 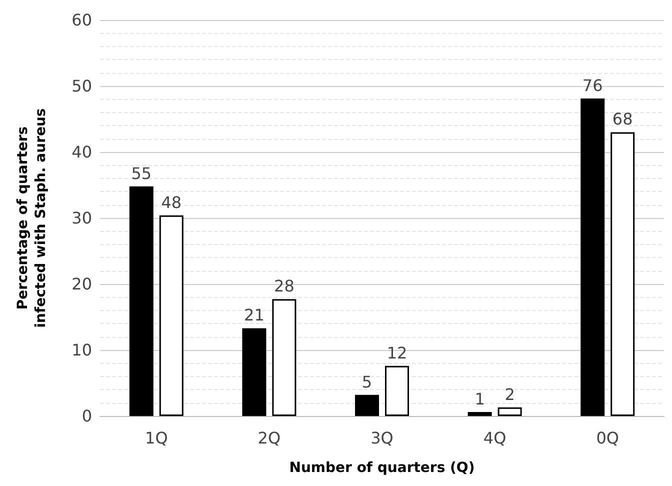 What do you see at coordinates (82, 20) in the screenshot?
I see `y-tick-label: 60` at bounding box center [82, 20].